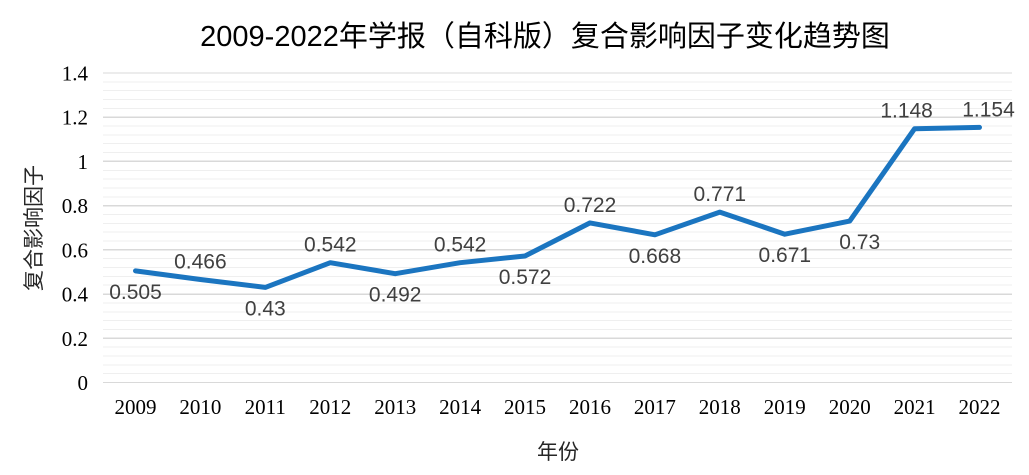 The image size is (1029, 475). Describe the element at coordinates (83, 162) in the screenshot. I see `y-tick-label: 1` at that location.